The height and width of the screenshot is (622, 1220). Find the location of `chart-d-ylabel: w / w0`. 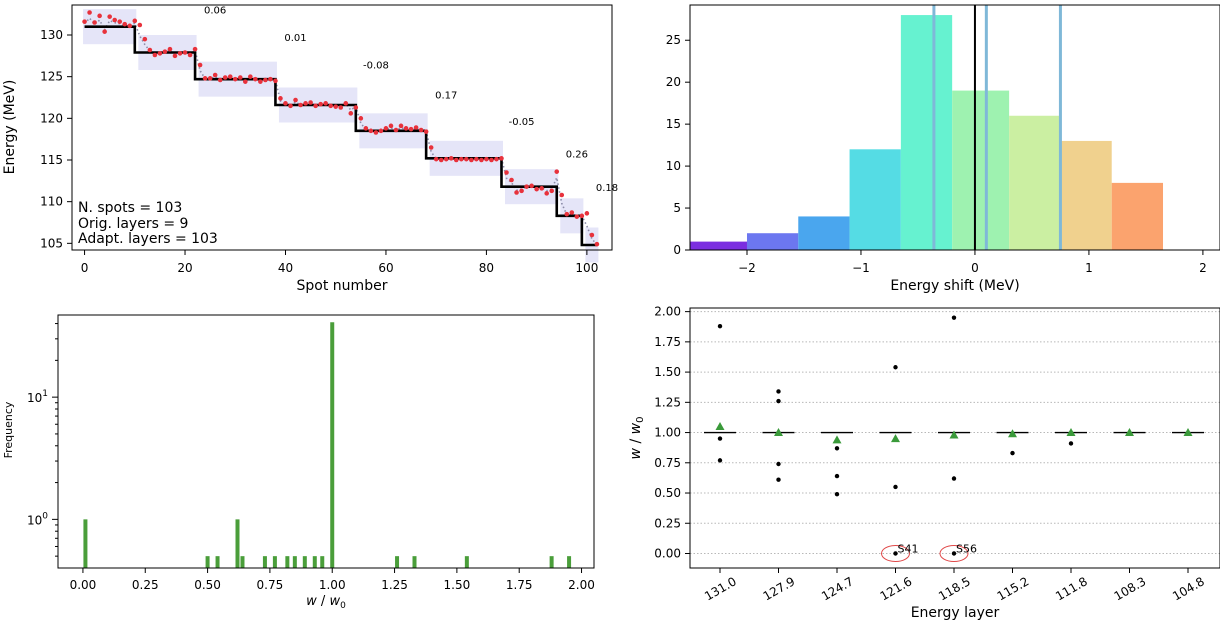

chart-d-ylabel: w / w0 is located at coordinates (637, 438).